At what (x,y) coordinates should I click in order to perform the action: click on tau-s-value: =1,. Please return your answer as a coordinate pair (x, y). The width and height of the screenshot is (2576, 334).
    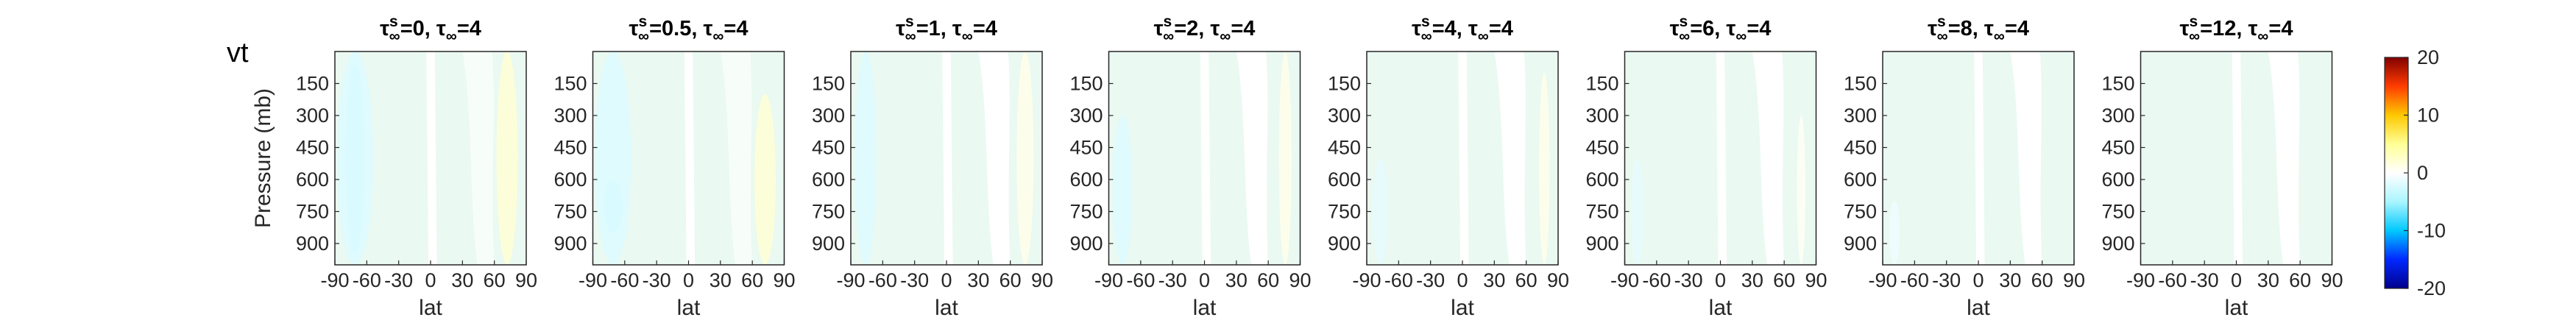
    Looking at the image, I should click on (934, 28).